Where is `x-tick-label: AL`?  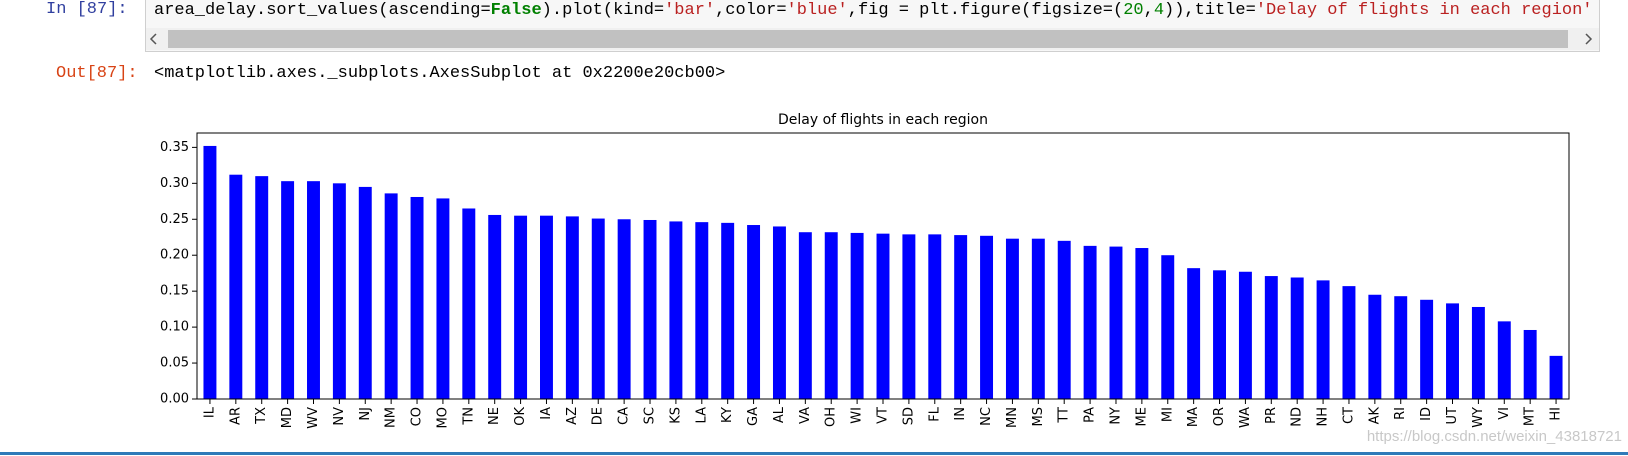
x-tick-label: AL is located at coordinates (779, 414).